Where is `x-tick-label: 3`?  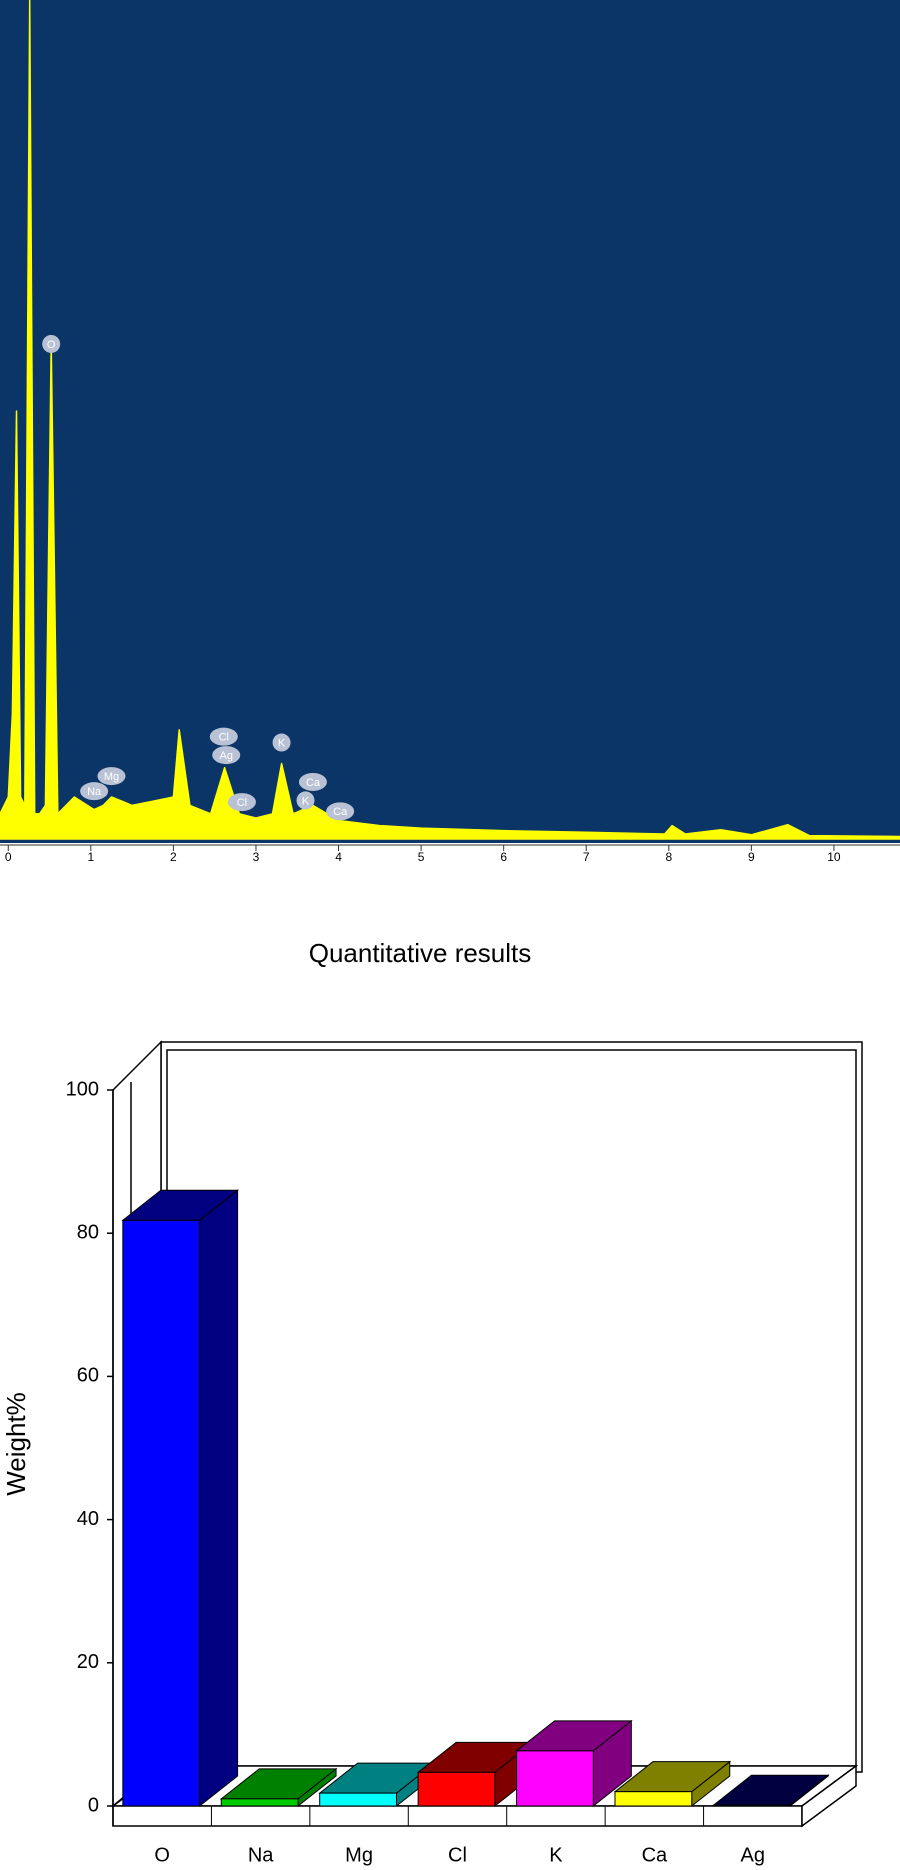
x-tick-label: 3 is located at coordinates (256, 857).